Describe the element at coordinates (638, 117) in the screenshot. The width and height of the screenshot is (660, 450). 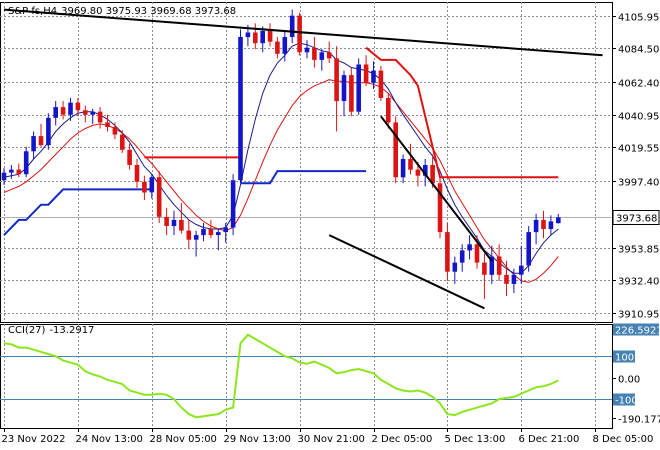
I see `y-tick-label: 4040.95` at that location.